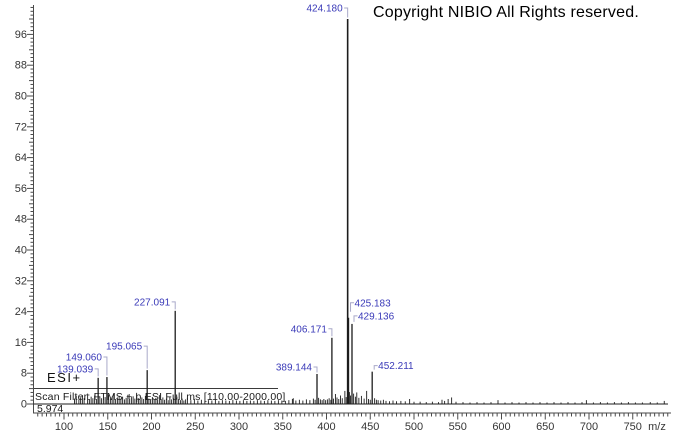 This screenshot has width=674, height=434. I want to click on y-axis-tick-label: 40, so click(21, 251).